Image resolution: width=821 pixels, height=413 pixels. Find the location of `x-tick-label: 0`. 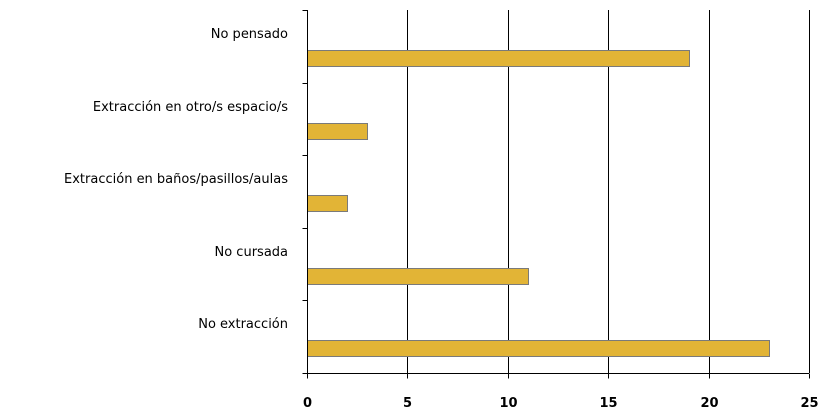

x-tick-label: 0 is located at coordinates (307, 403).